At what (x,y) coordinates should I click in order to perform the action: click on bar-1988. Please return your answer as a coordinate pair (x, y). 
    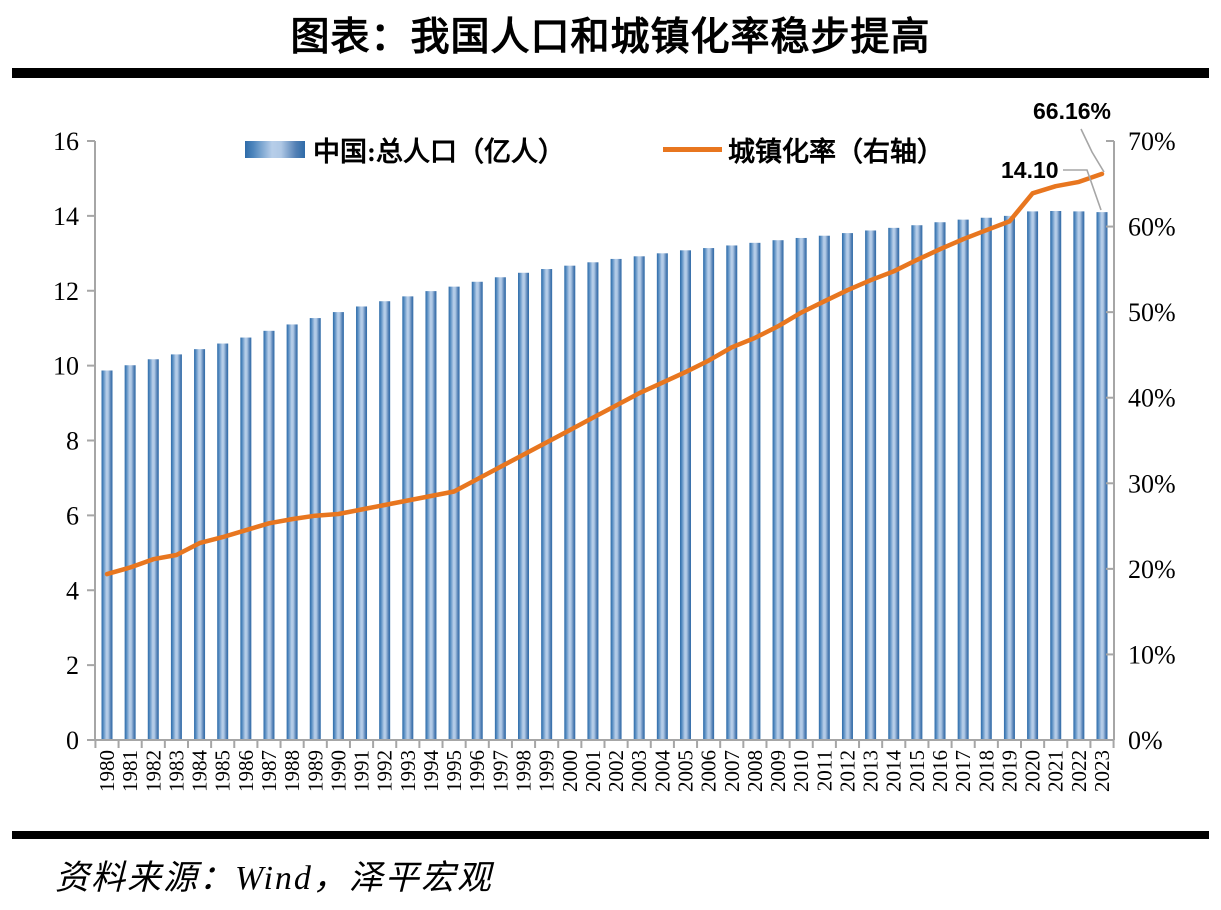
    Looking at the image, I should click on (292, 532).